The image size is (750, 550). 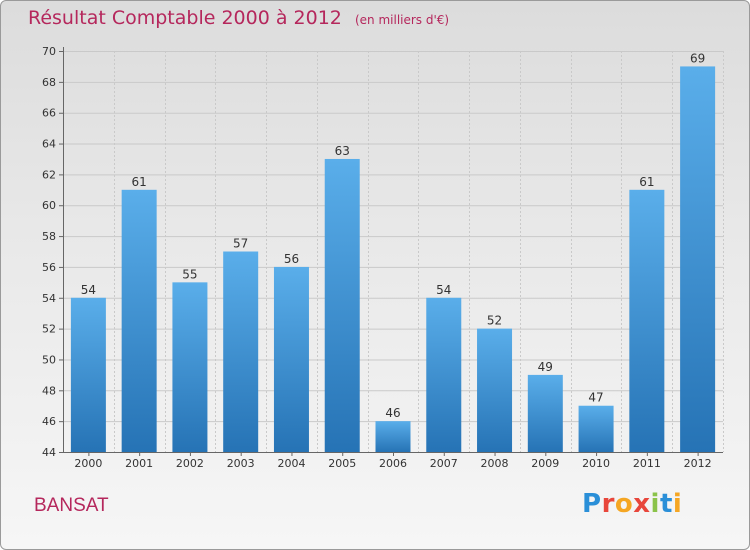 I want to click on logo-letter: P, so click(x=592, y=504).